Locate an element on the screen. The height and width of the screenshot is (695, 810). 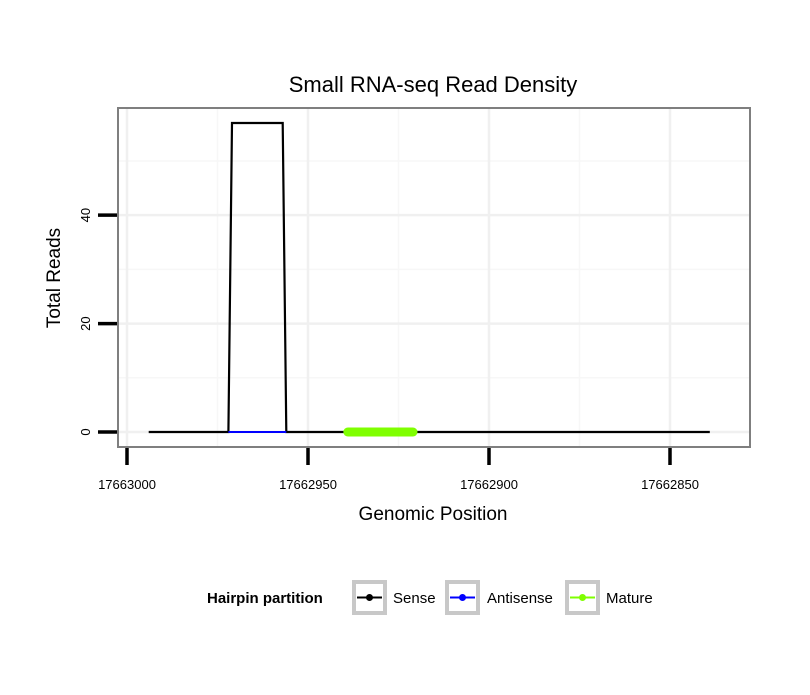
x-axis-label: Genomic Position is located at coordinates (433, 514).